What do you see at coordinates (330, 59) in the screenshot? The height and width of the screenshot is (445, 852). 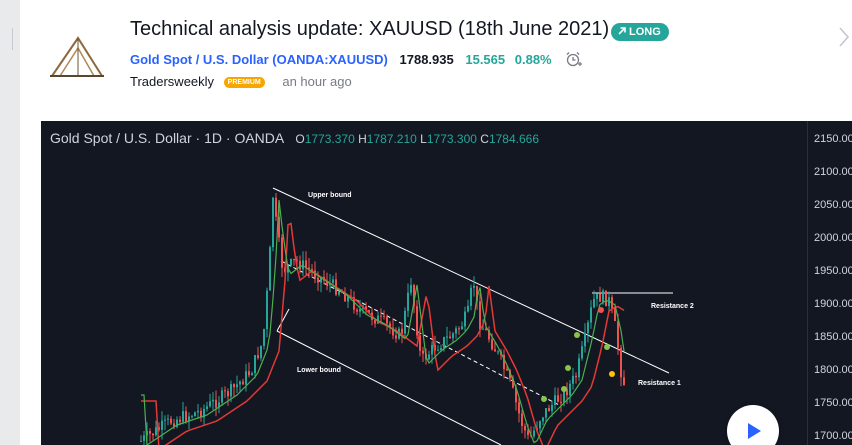 I see `symbol-ticker-link: (OANDA:XAUUSD)` at bounding box center [330, 59].